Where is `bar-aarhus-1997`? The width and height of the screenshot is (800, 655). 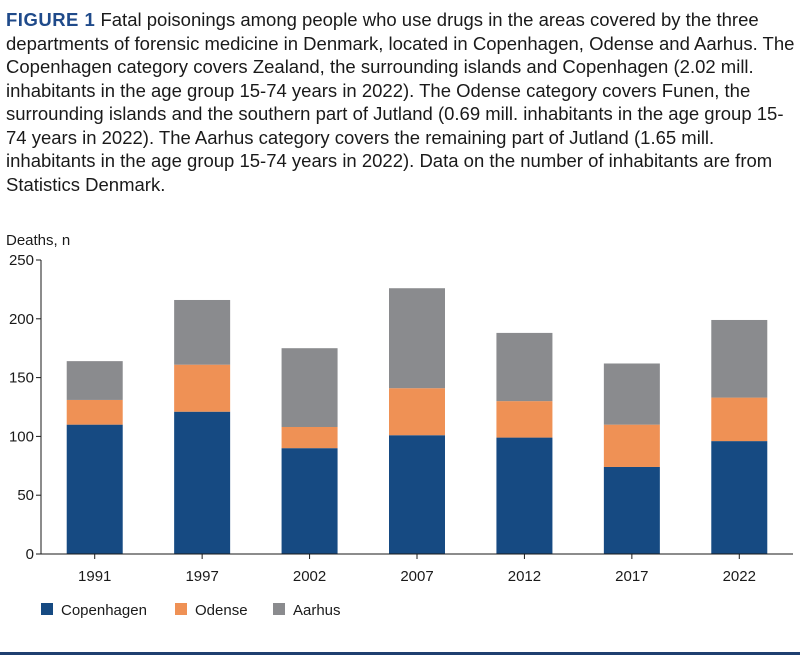 bar-aarhus-1997 is located at coordinates (202, 332).